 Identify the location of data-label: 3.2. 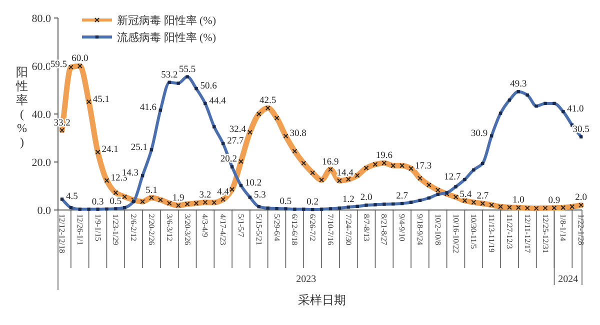
(205, 195).